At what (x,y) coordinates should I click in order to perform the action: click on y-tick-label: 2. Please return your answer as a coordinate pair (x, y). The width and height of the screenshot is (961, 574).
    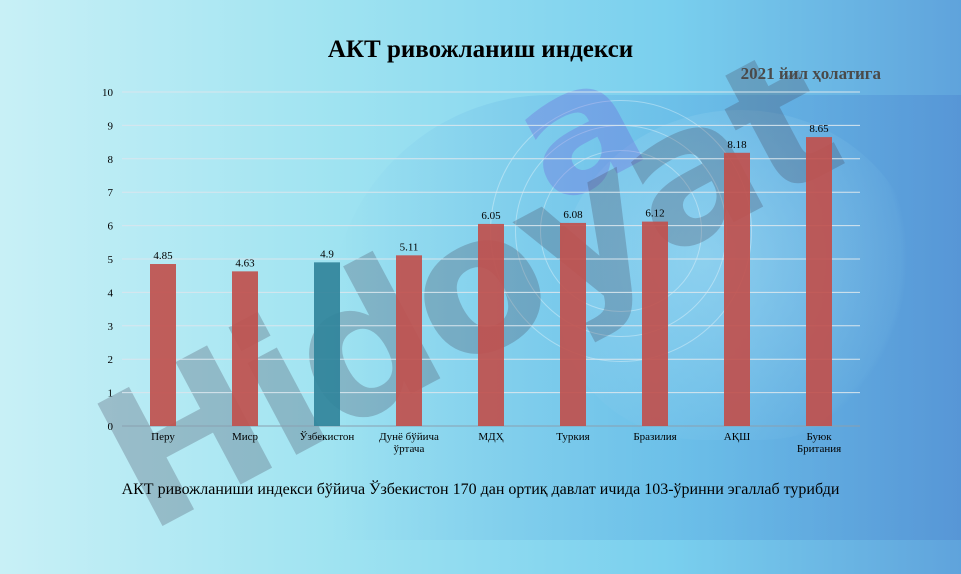
    Looking at the image, I should click on (111, 360).